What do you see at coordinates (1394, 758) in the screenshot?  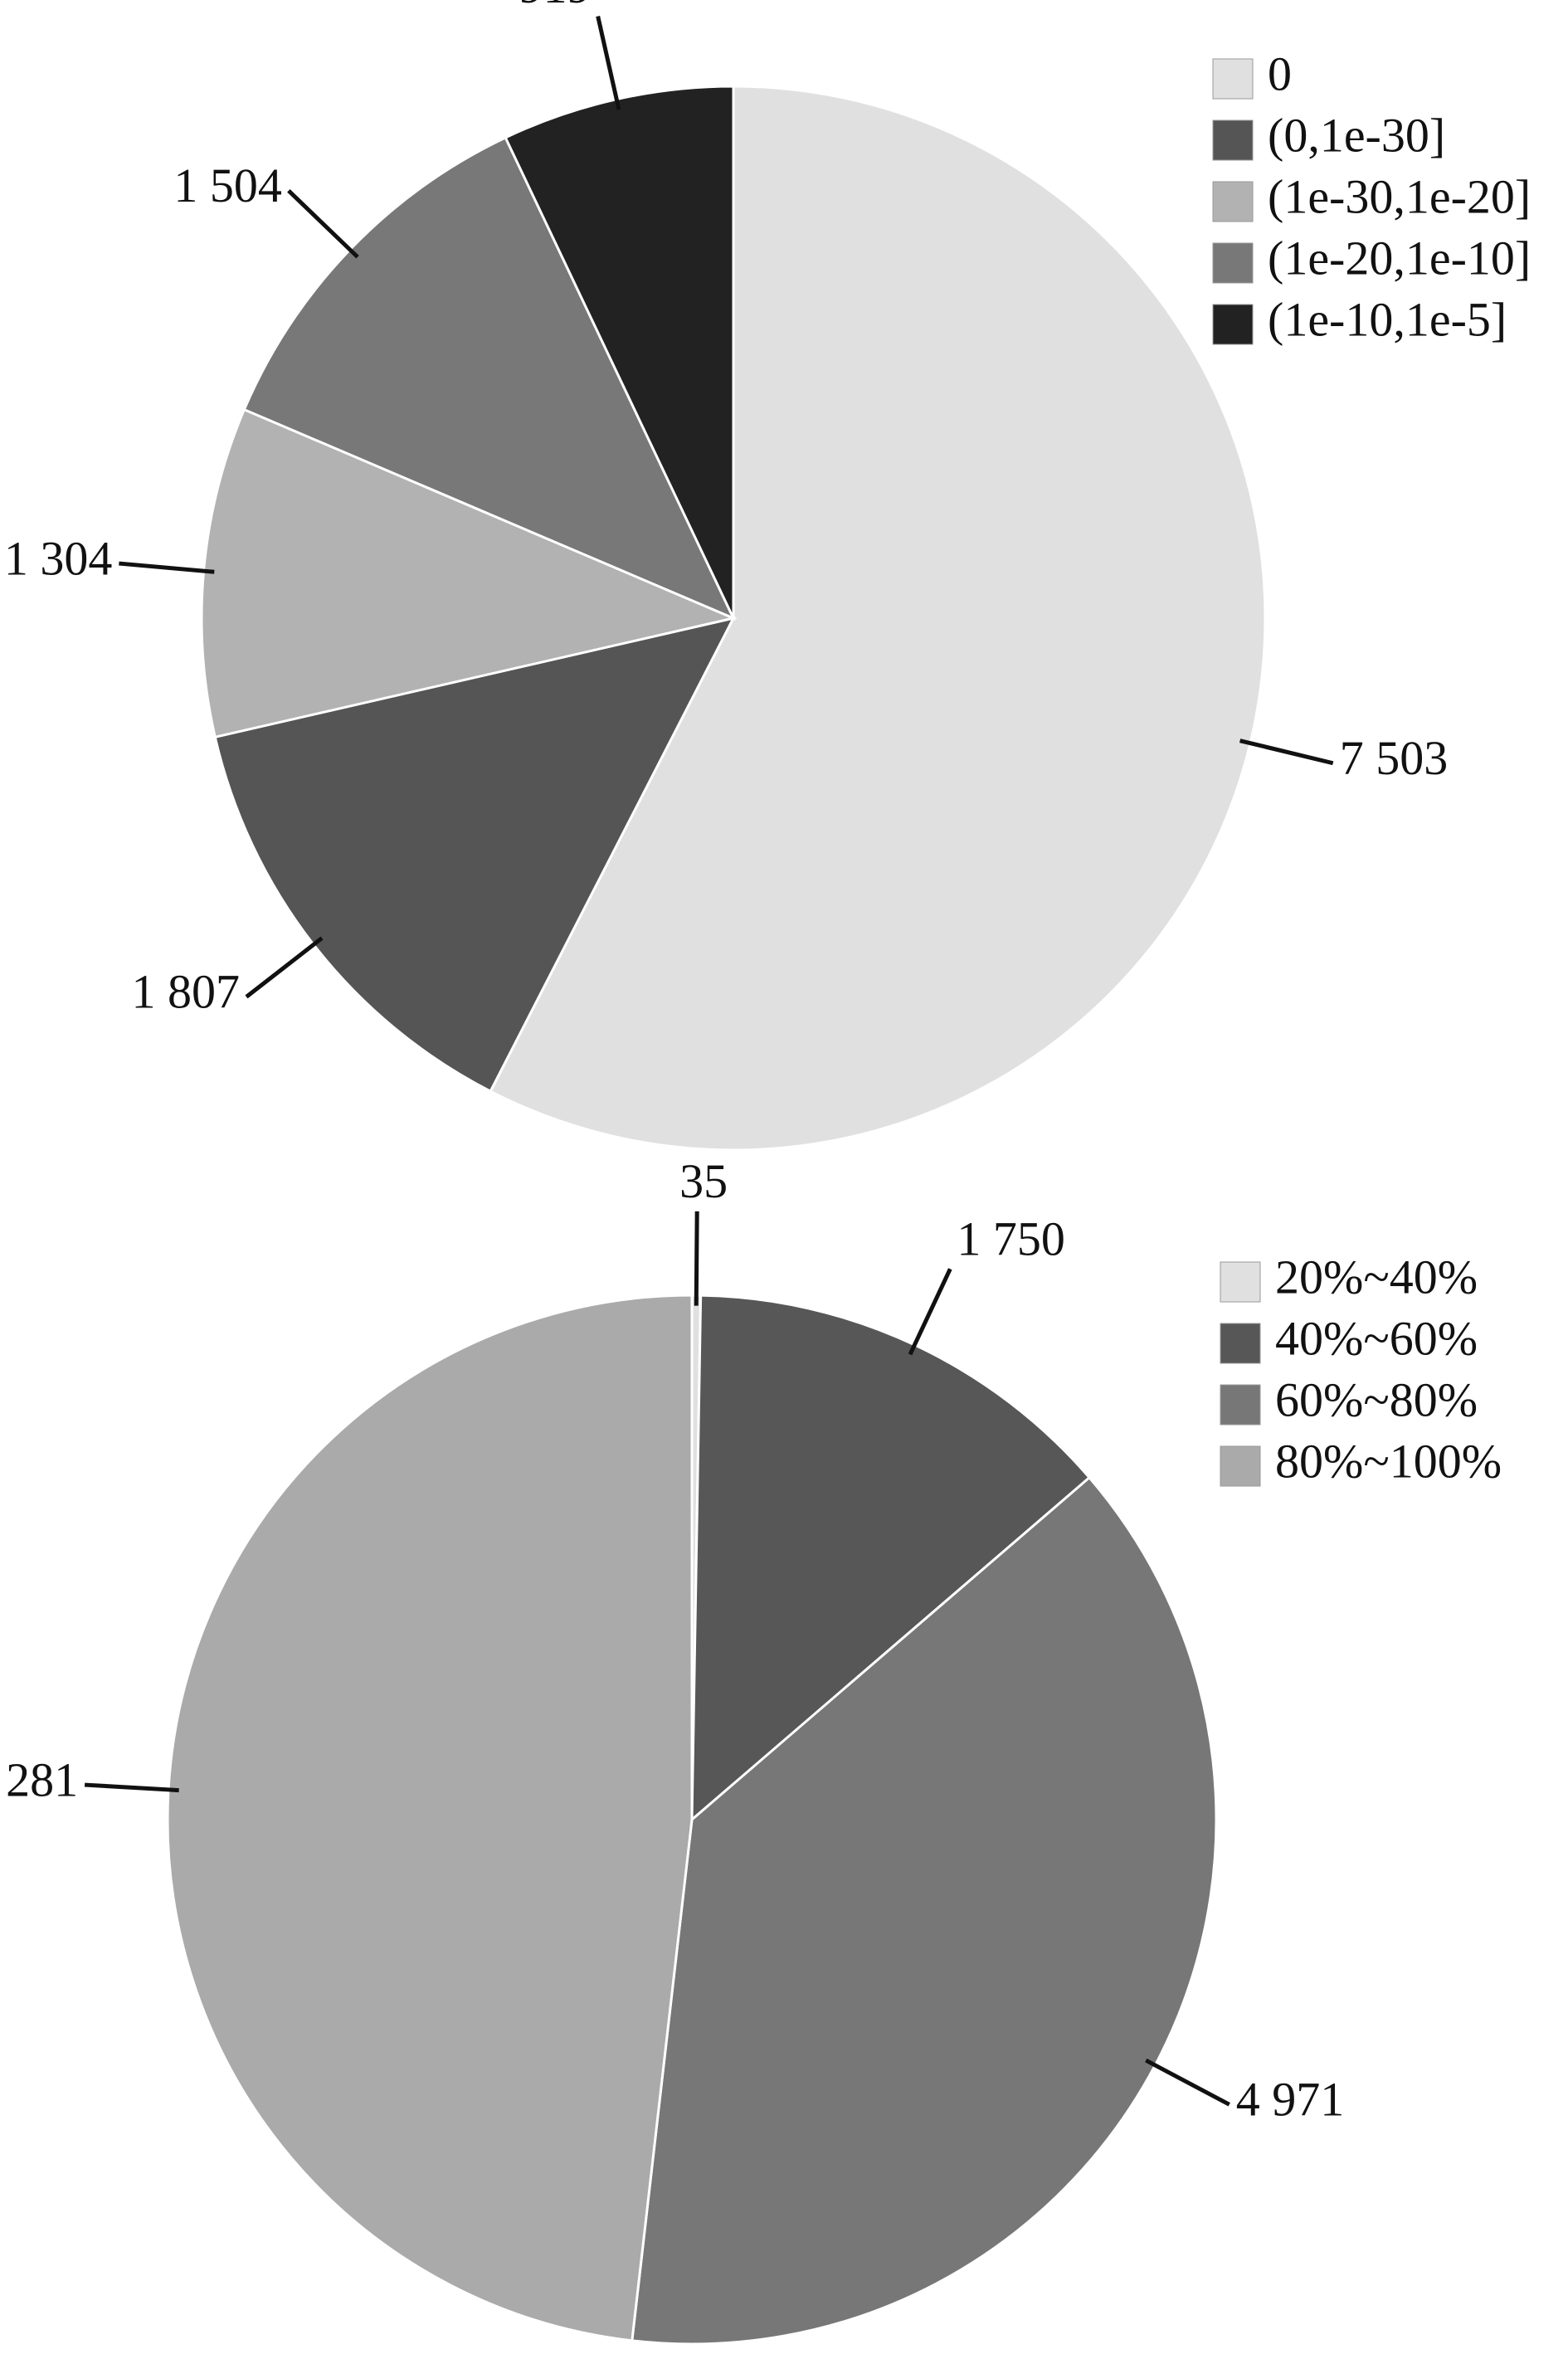 I see `data-label: 7 503` at bounding box center [1394, 758].